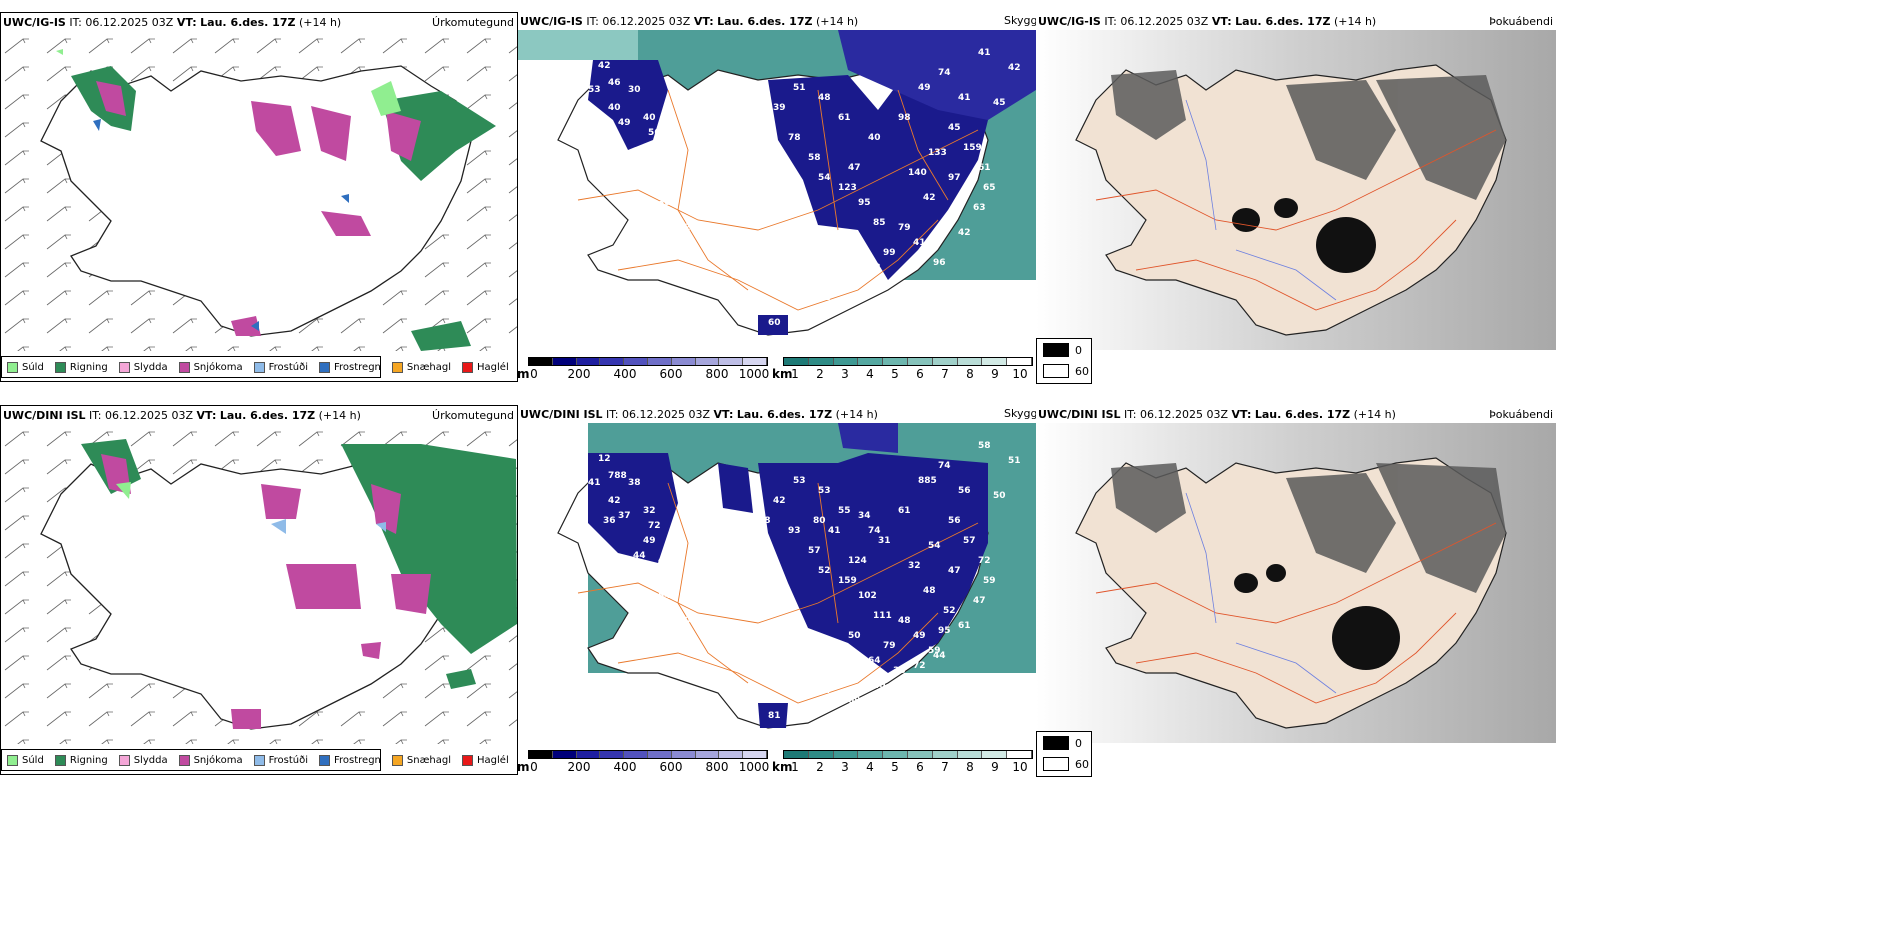 The height and width of the screenshot is (950, 1900). I want to click on cloudbase-value-label: 93, so click(794, 531).